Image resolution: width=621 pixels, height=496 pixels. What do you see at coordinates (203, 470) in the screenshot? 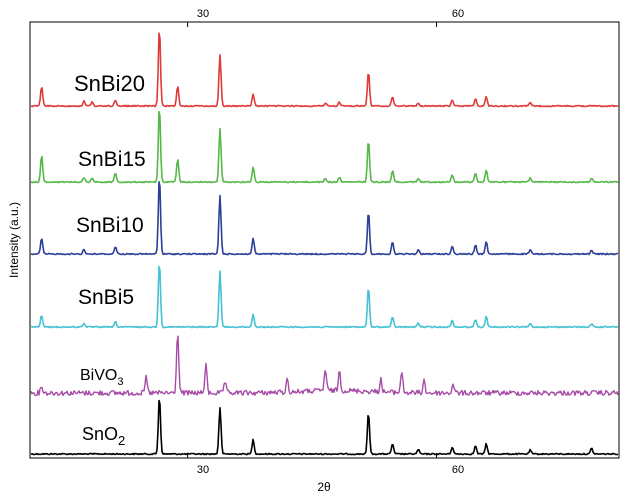
I see `bottom-tick-label-30: 30` at bounding box center [203, 470].